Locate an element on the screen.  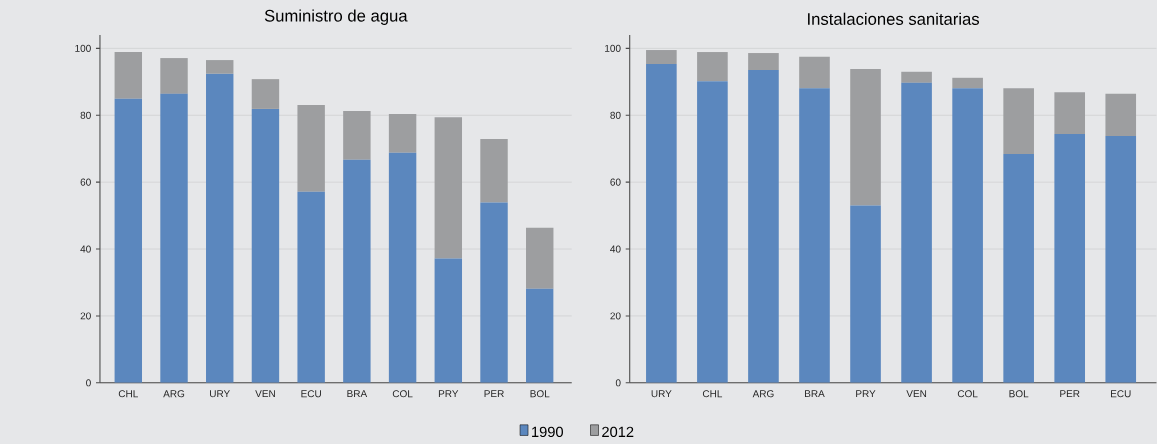
legend-label: 2012 is located at coordinates (618, 431).